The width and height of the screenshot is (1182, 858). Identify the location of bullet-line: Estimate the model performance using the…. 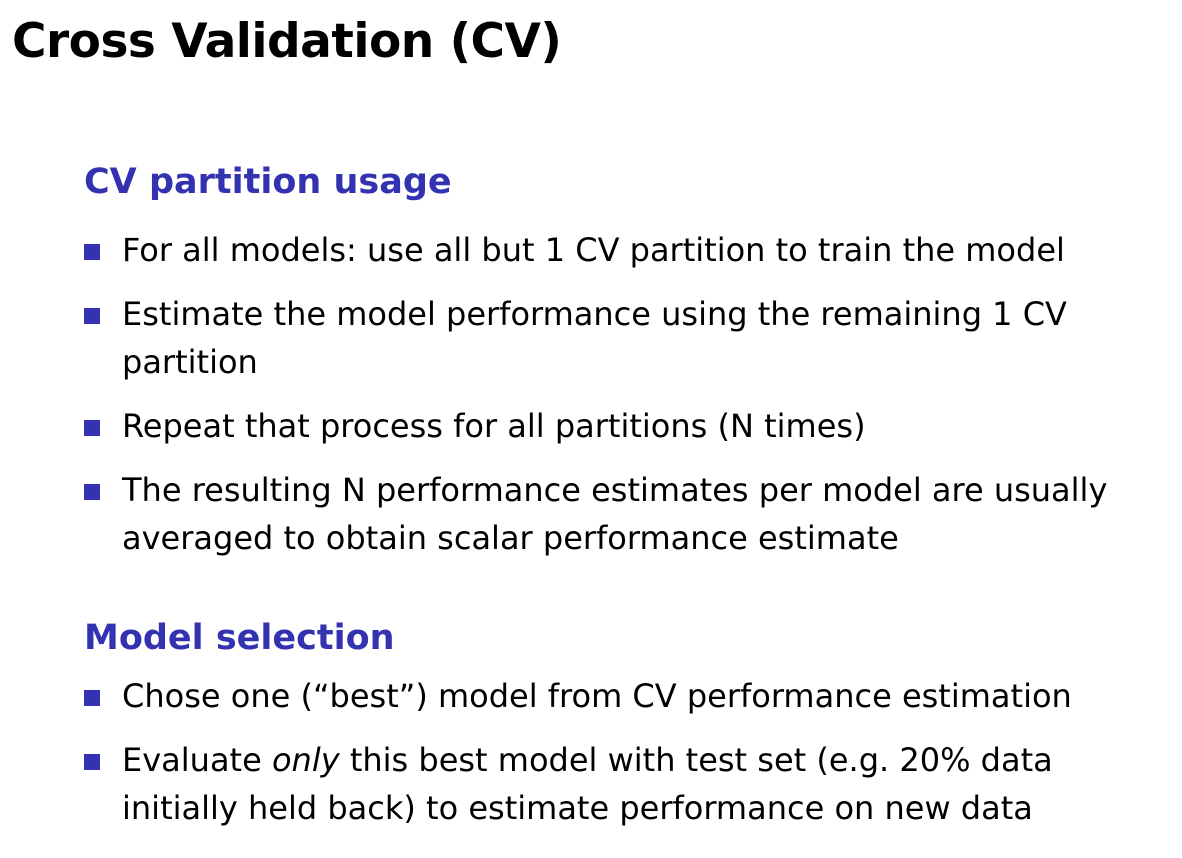
(594, 314).